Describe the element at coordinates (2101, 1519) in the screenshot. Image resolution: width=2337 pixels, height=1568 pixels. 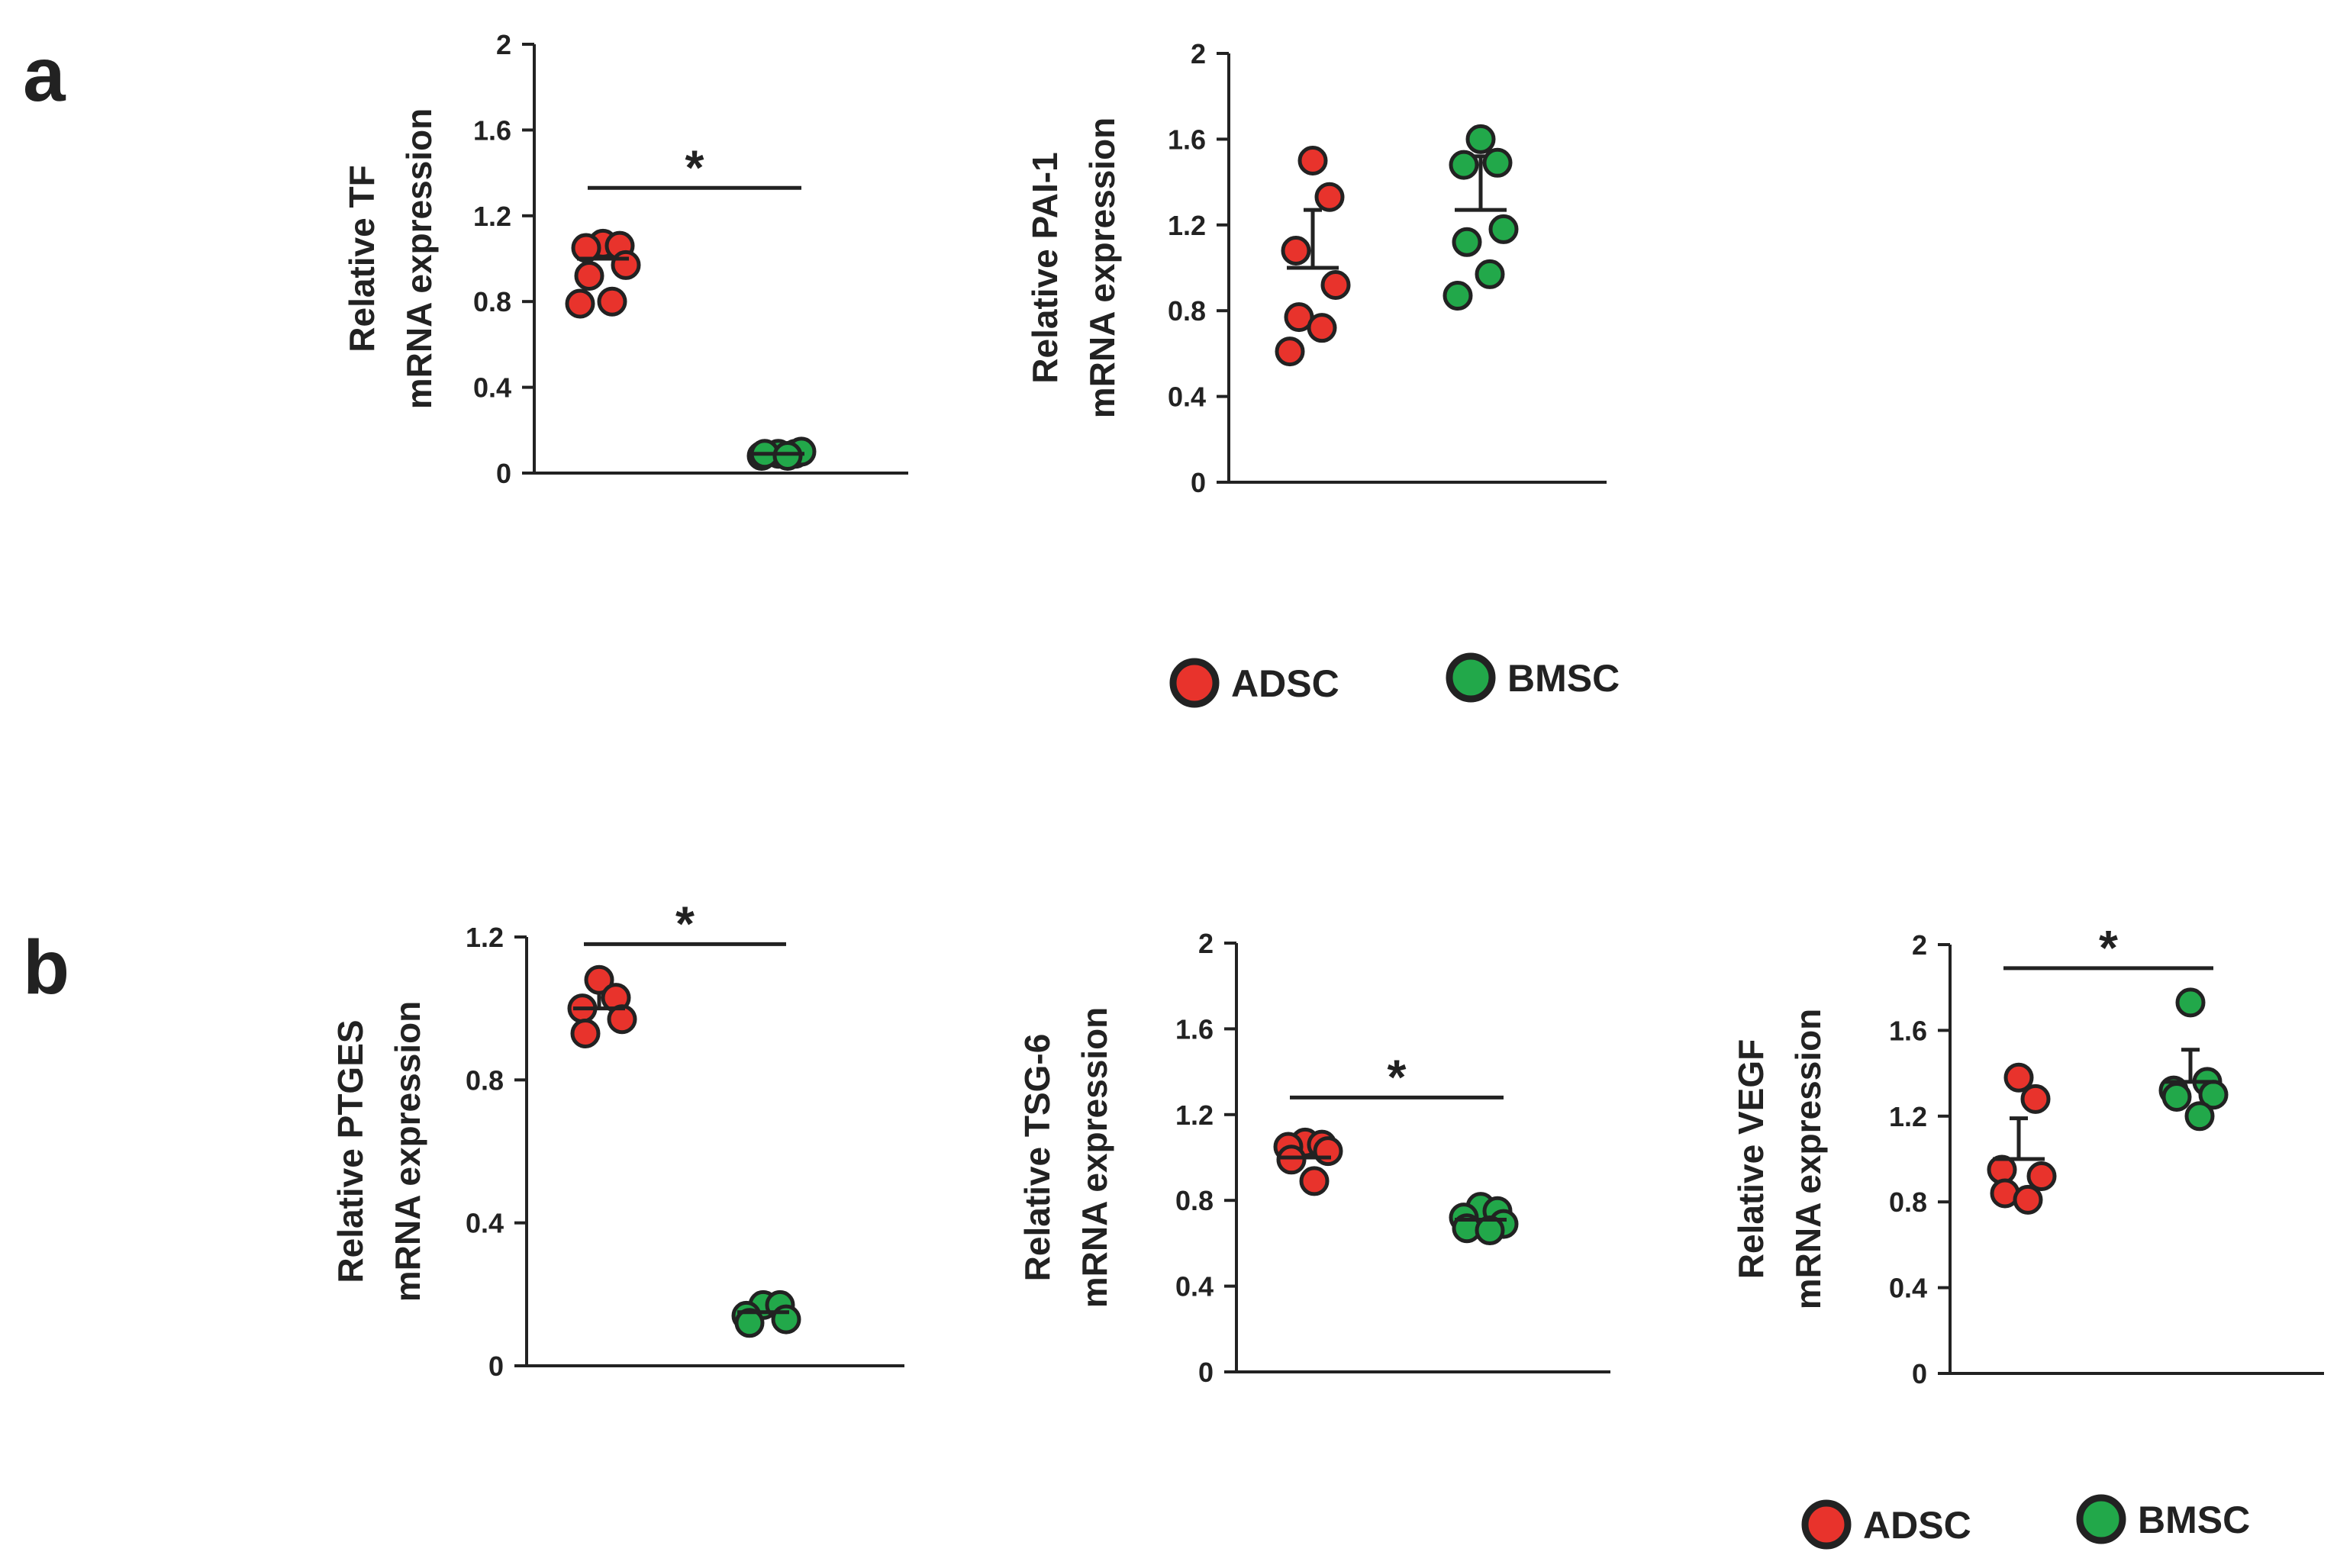
I see `legend-marker-bmsc` at that location.